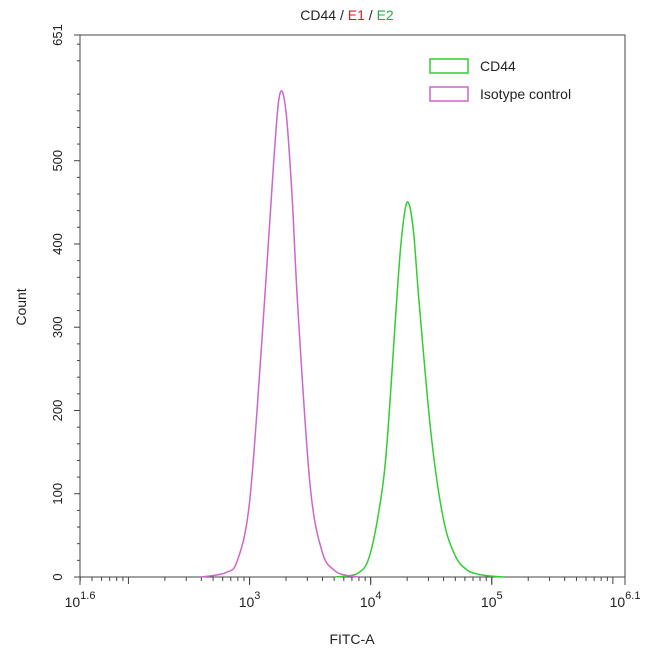 Image resolution: width=650 pixels, height=655 pixels. Describe the element at coordinates (57, 576) in the screenshot. I see `y-tick-label: 0` at that location.